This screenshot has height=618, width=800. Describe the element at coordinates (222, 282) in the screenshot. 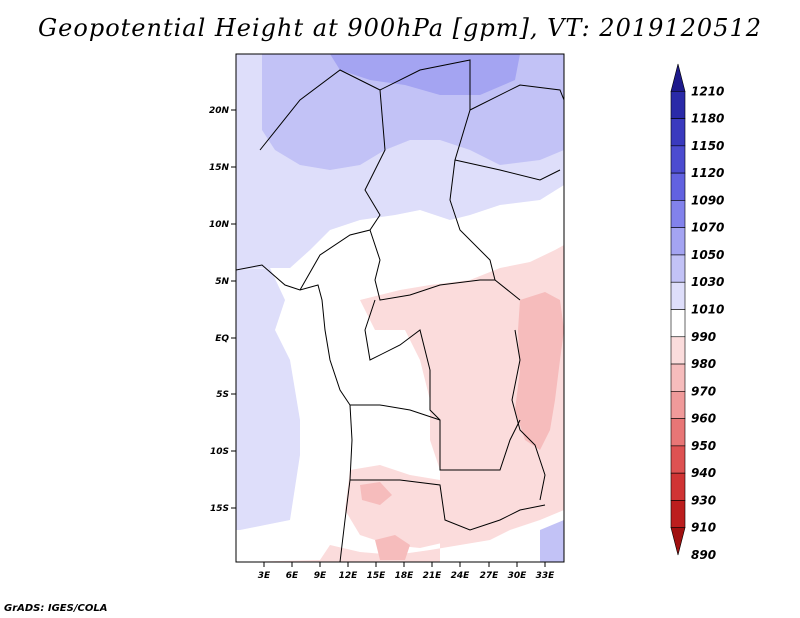

I see `lat-label-5n: 5N` at that location.